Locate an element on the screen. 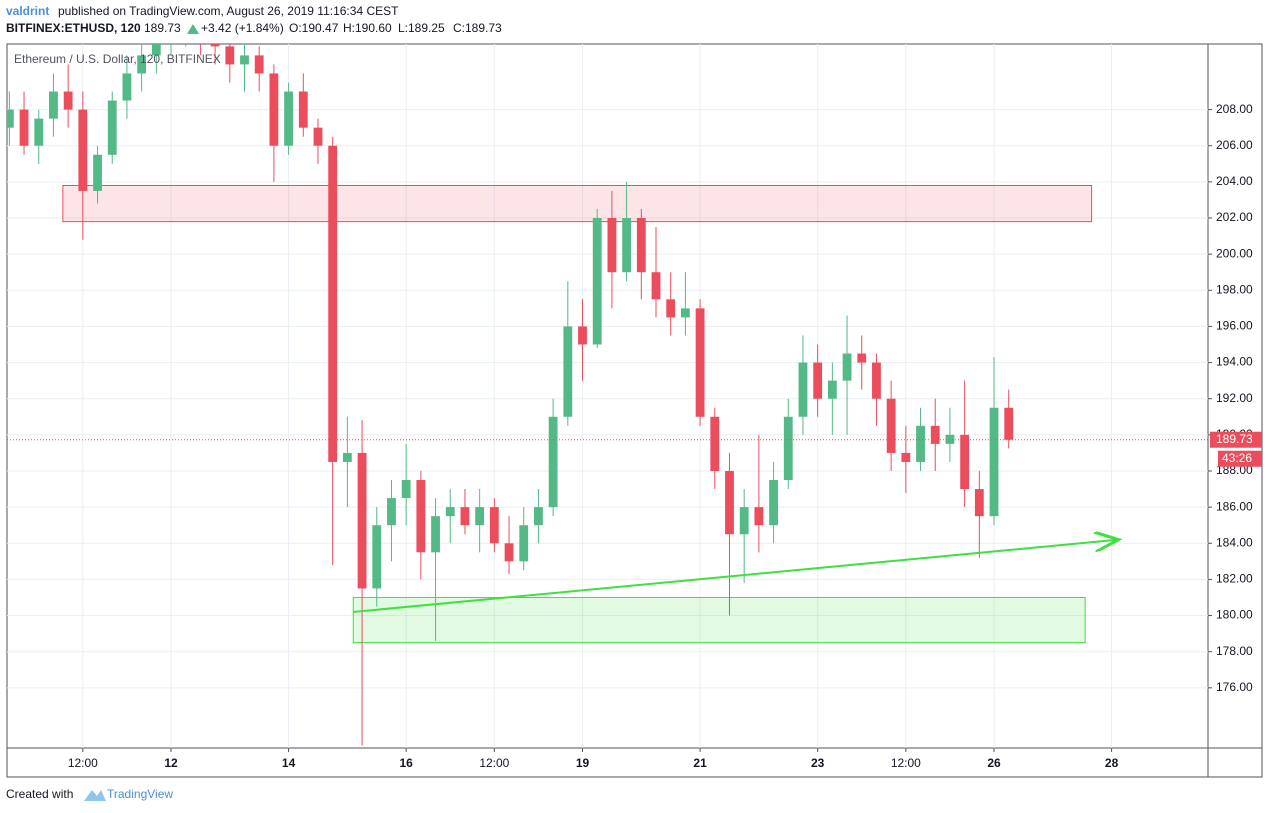  logo is located at coordinates (95, 795).